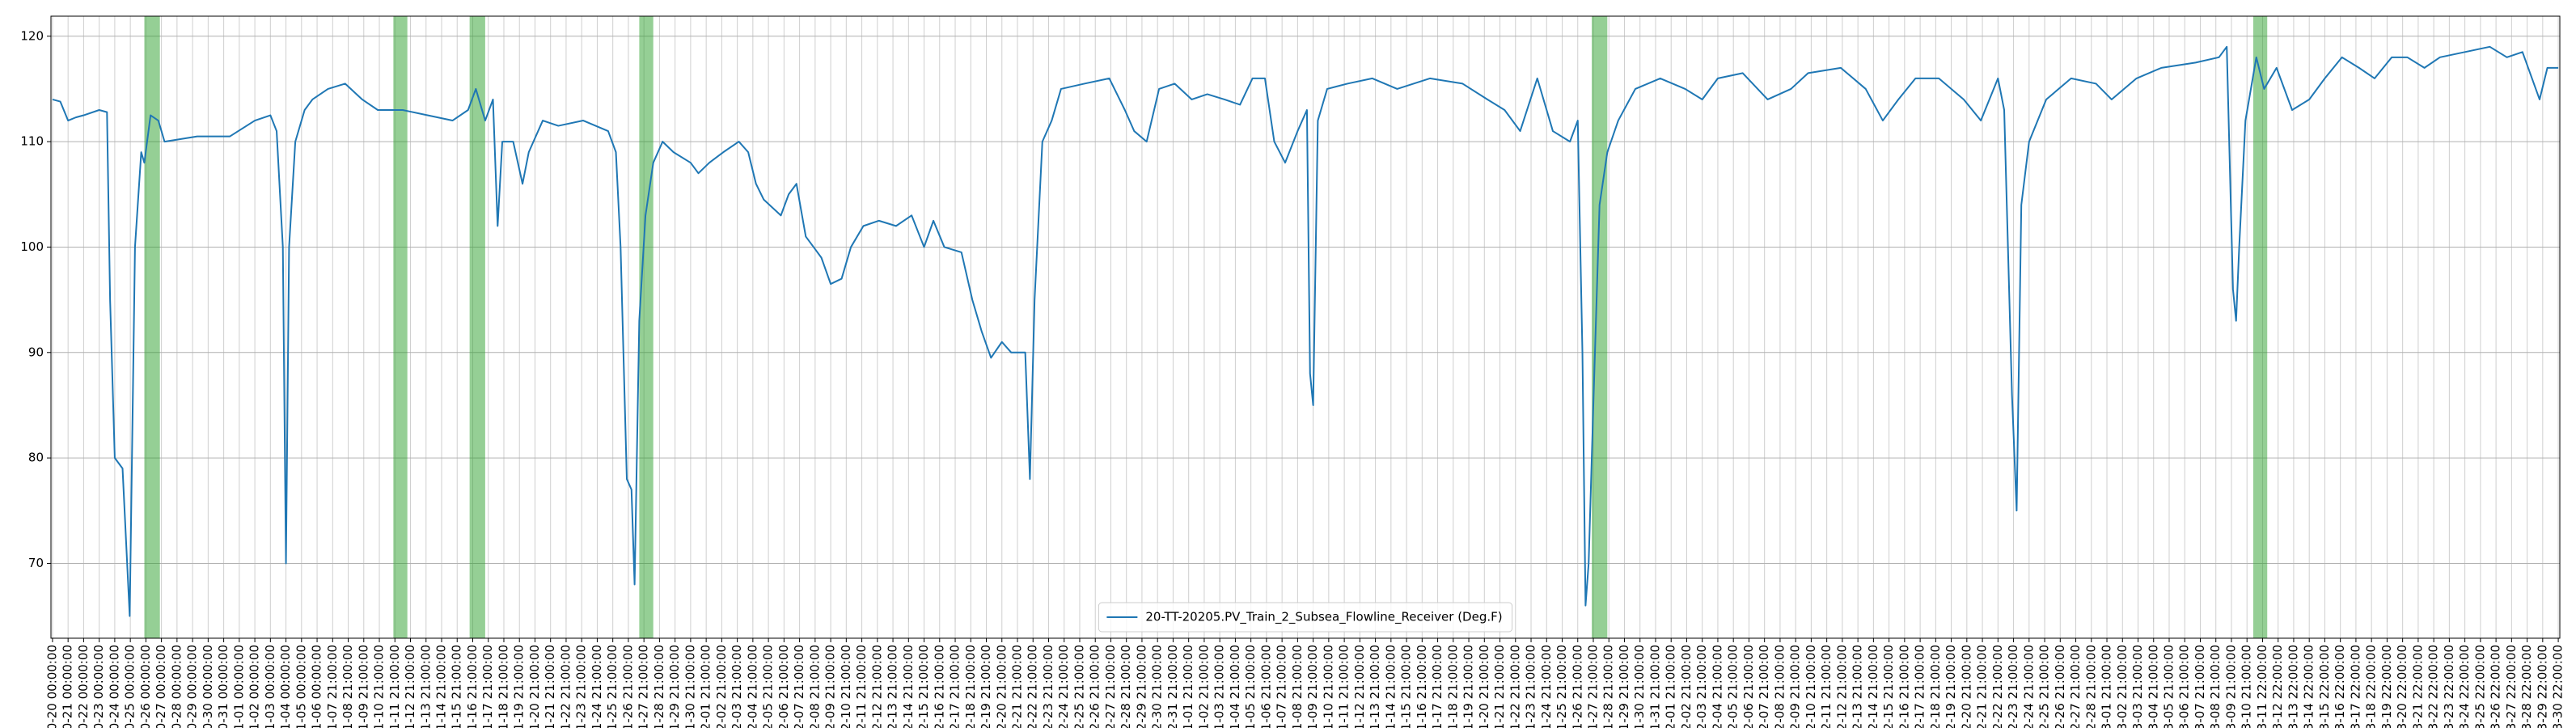 This screenshot has height=728, width=2576. What do you see at coordinates (394, 686) in the screenshot?
I see `x-tick-label: 1-11 21:00:00` at bounding box center [394, 686].